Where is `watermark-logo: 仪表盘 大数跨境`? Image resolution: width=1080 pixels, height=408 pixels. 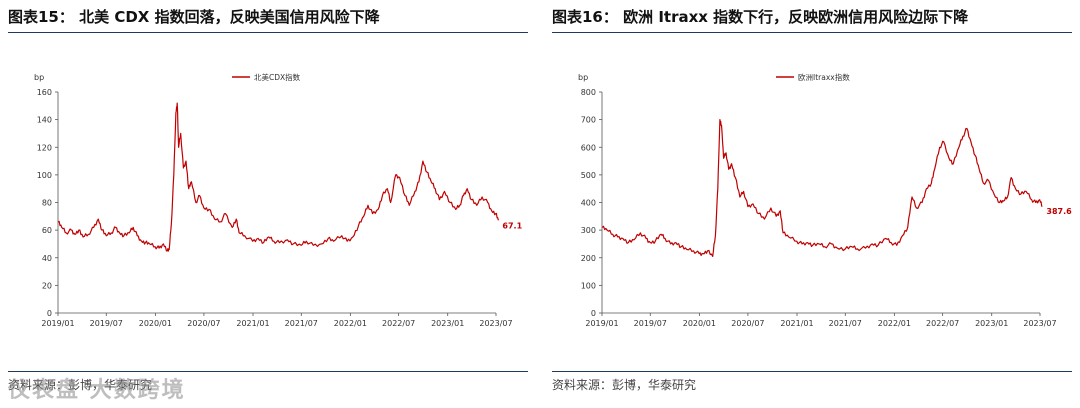
watermark-logo: 仪表盘 大数跨境 is located at coordinates (97, 390).